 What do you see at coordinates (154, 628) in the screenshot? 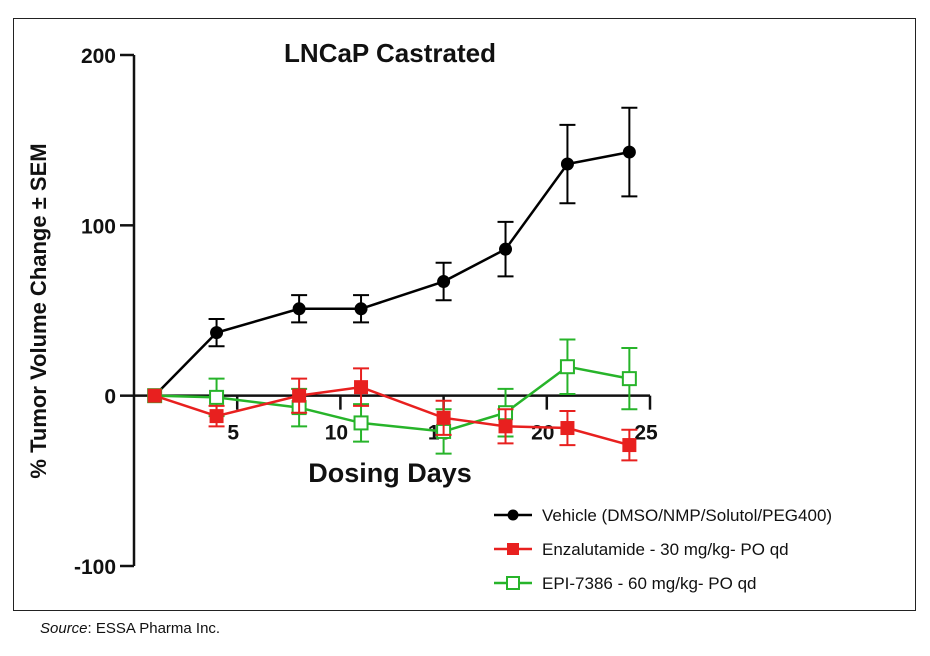
I see `source-text: : ESSA Pharma Inc.` at bounding box center [154, 628].